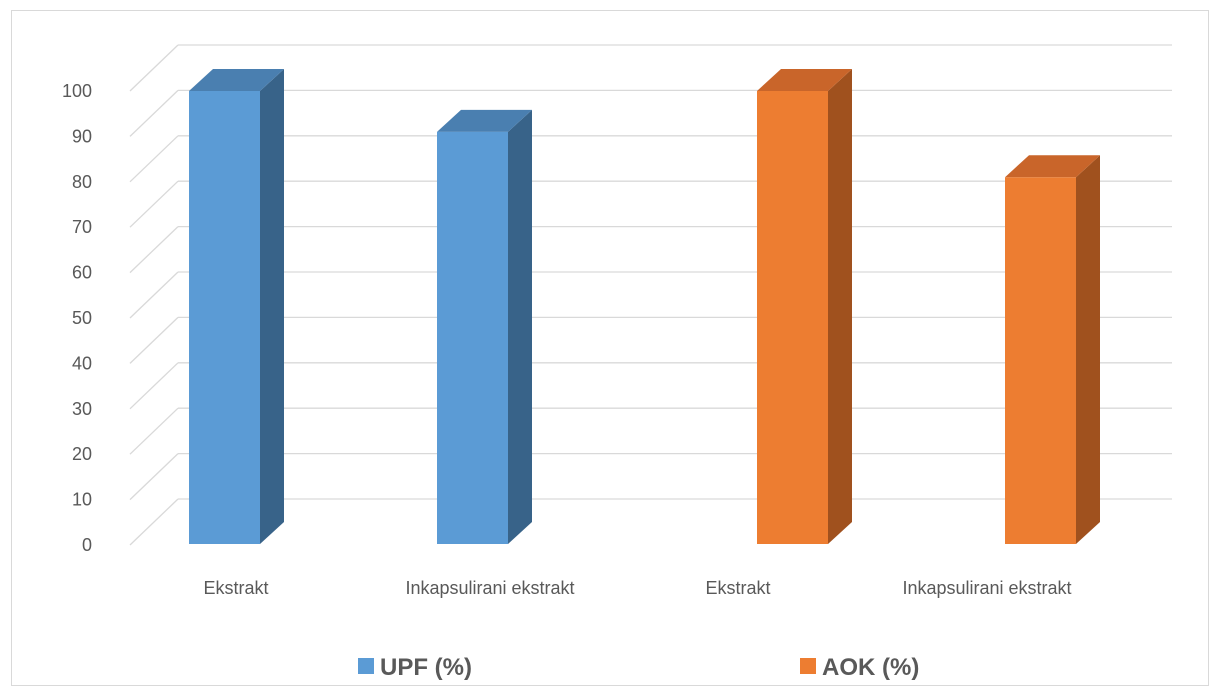 This screenshot has height=690, width=1216. Describe the element at coordinates (870, 667) in the screenshot. I see `legend-label: AOK (%)` at that location.